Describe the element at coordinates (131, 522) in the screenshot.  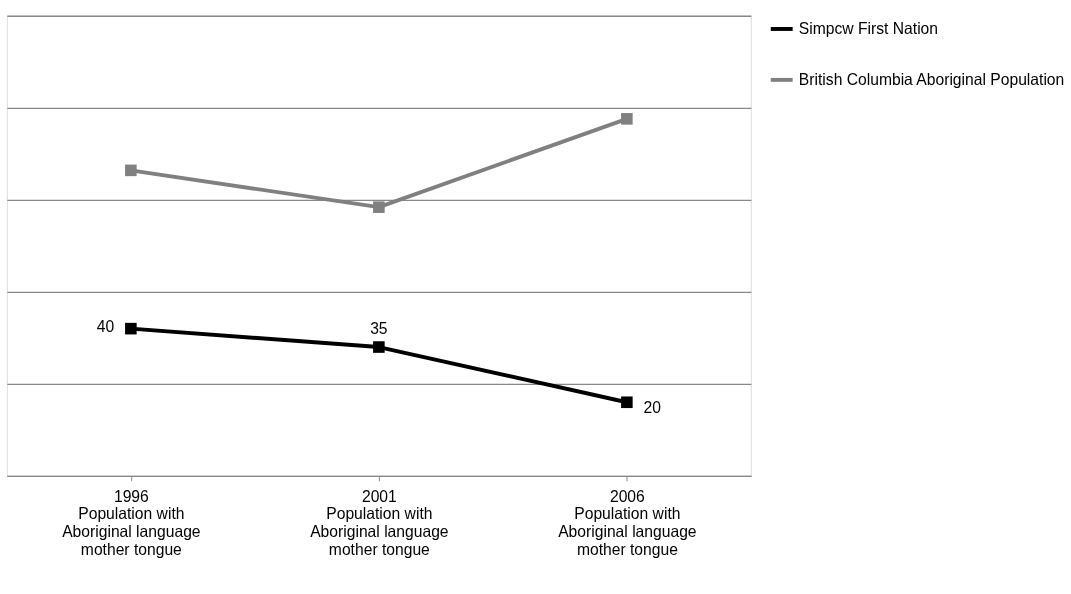
I see `x-tick-label: 1996 Population with Aboriginal language mother tongue` at that location.